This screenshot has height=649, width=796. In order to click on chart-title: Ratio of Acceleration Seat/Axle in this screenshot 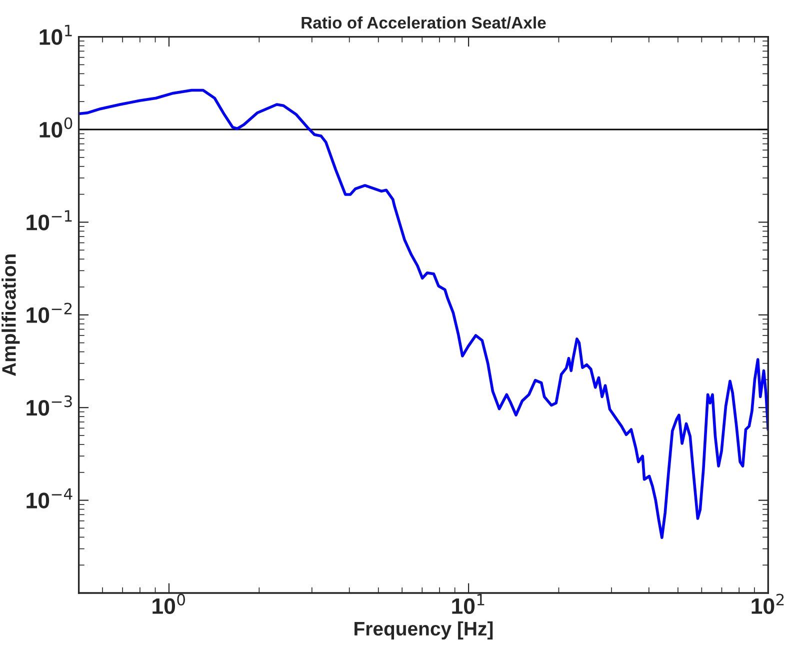, I will do `click(424, 22)`.